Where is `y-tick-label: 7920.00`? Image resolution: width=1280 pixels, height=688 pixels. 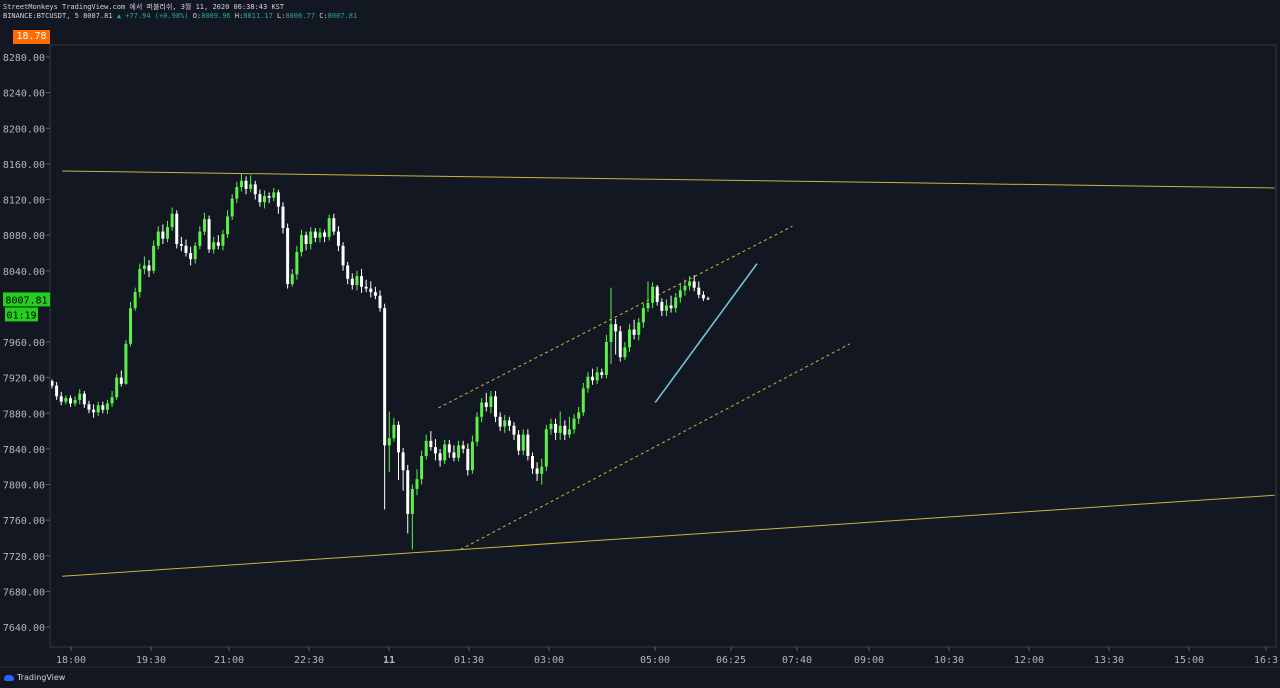
y-tick-label: 7920.00 is located at coordinates (24, 379).